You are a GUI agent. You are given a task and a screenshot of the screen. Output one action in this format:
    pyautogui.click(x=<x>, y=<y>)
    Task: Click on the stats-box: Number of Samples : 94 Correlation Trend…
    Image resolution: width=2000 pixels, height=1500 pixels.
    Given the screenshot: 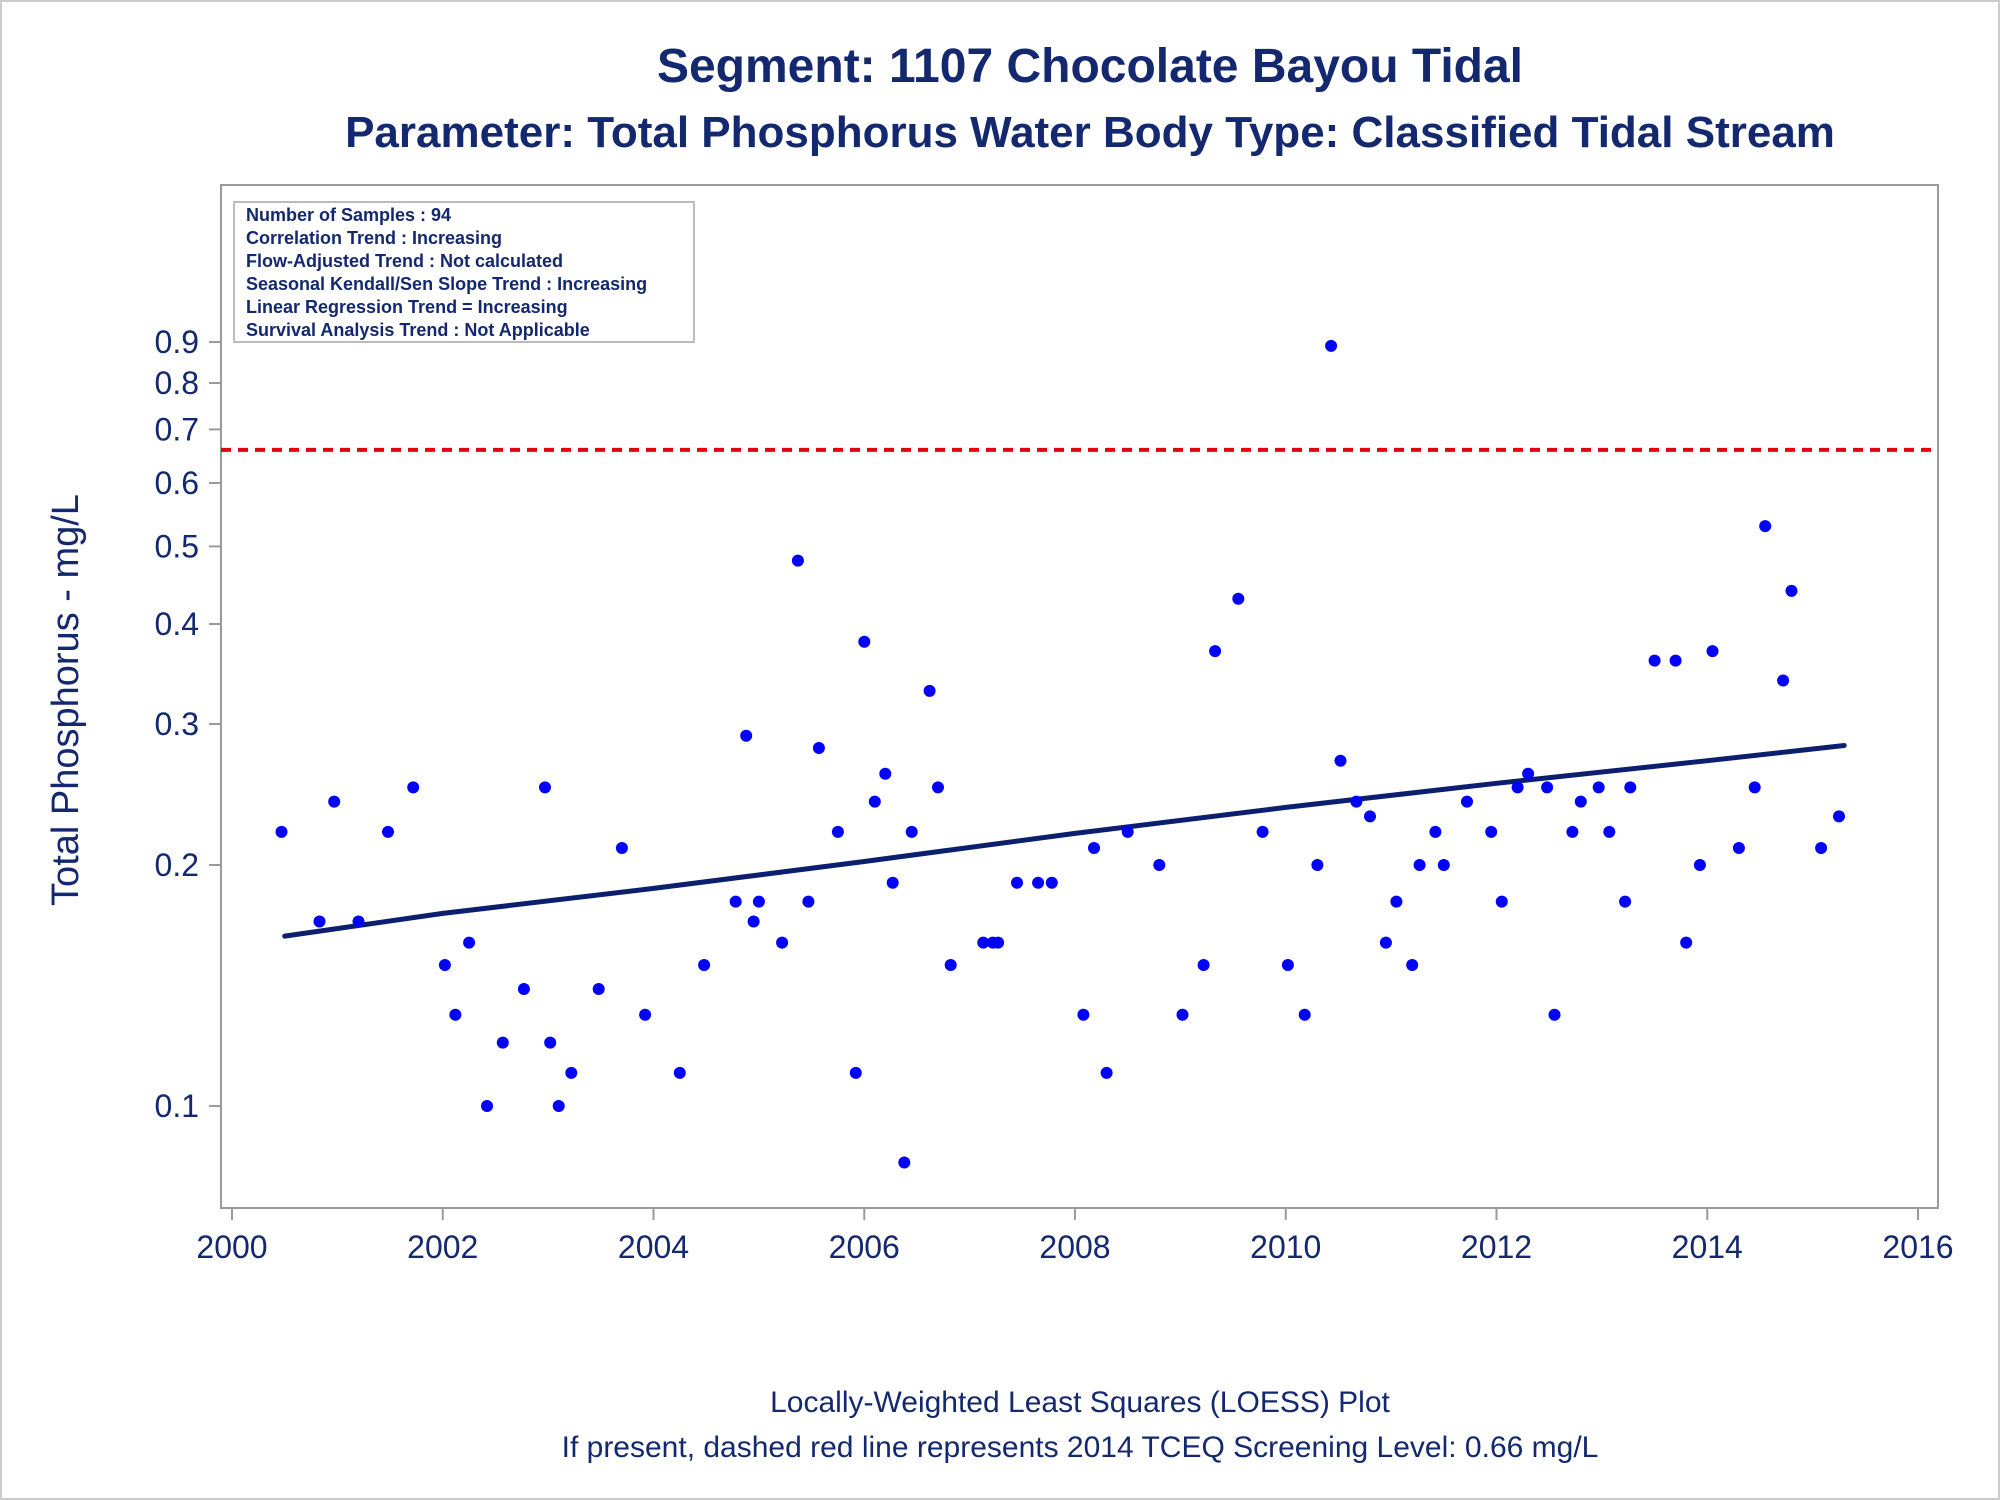 What is the action you would take?
    pyautogui.click(x=464, y=272)
    